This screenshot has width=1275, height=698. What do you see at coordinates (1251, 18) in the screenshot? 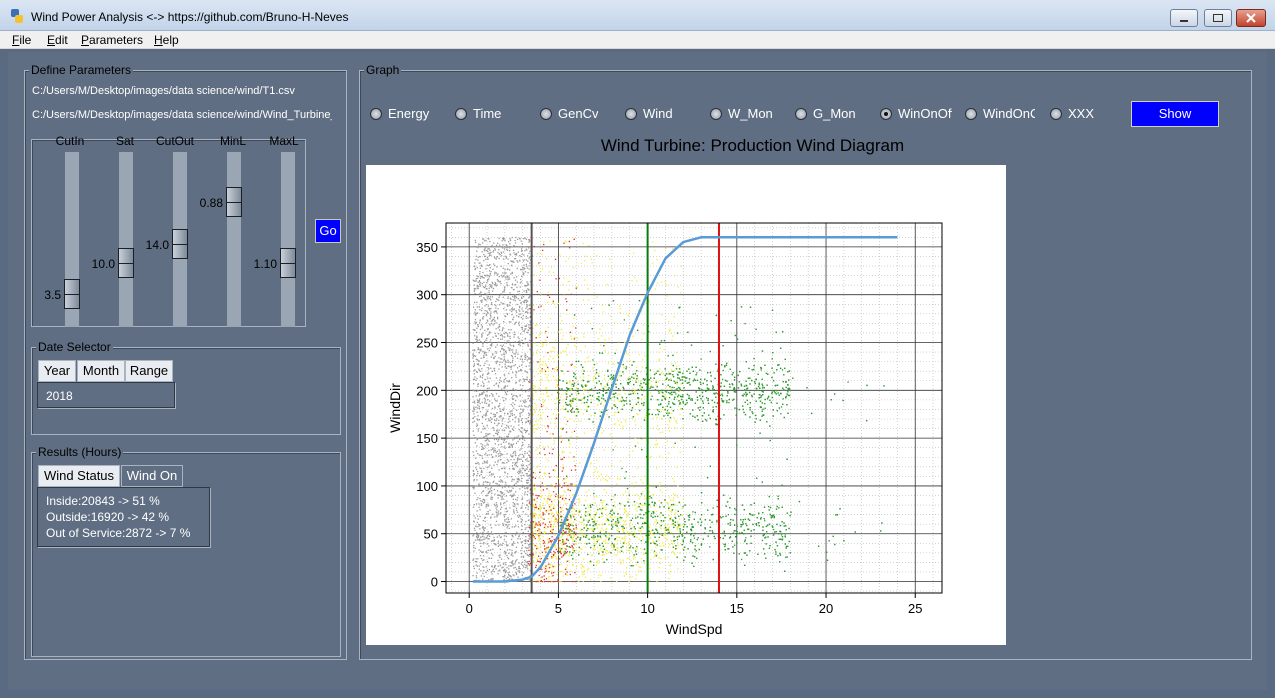
I see `close-button` at bounding box center [1251, 18].